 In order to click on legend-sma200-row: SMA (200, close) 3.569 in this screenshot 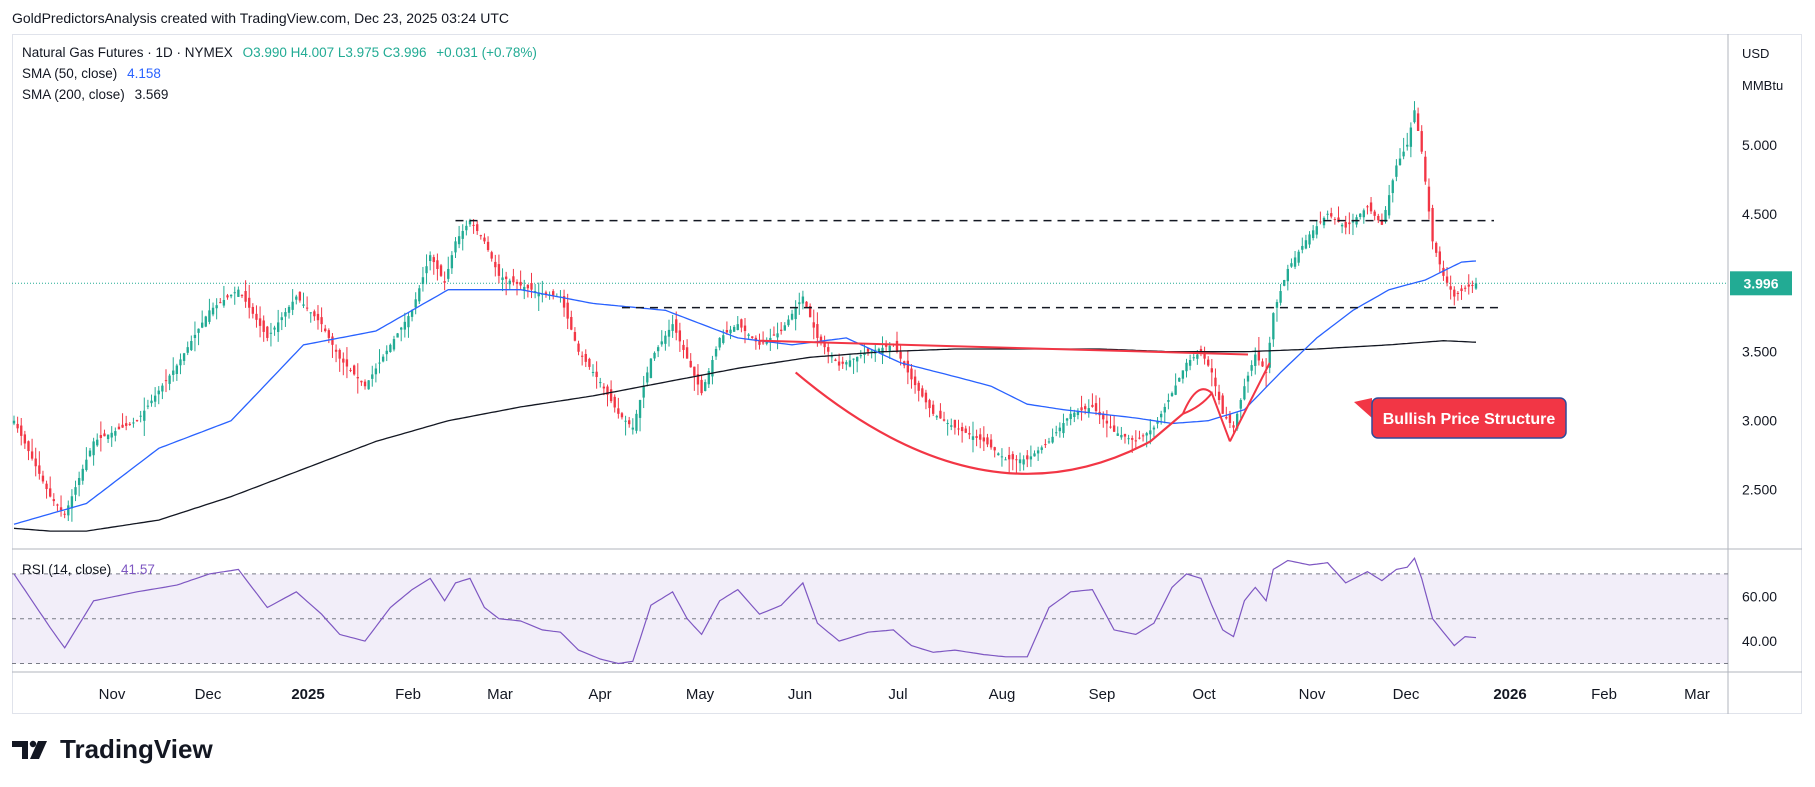, I will do `click(95, 94)`.